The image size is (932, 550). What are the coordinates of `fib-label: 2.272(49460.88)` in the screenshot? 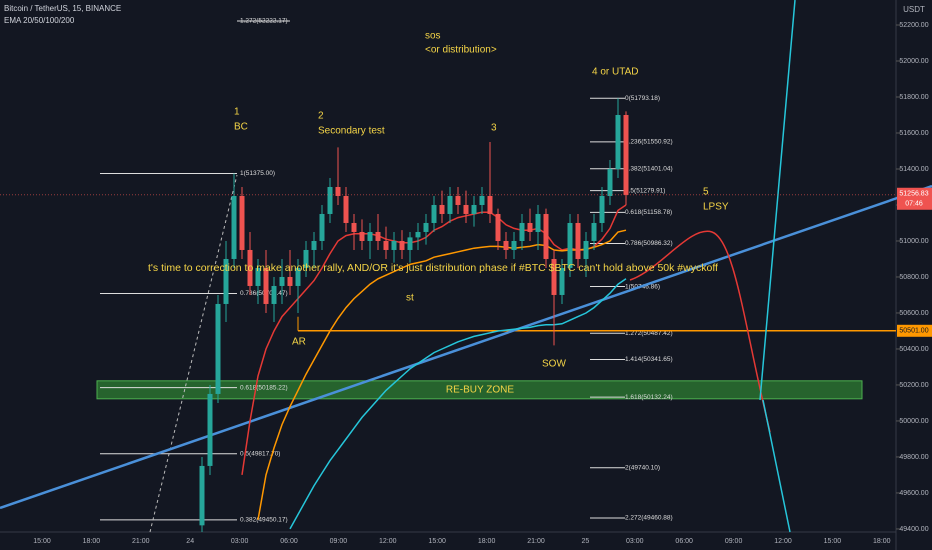 It's located at (649, 518).